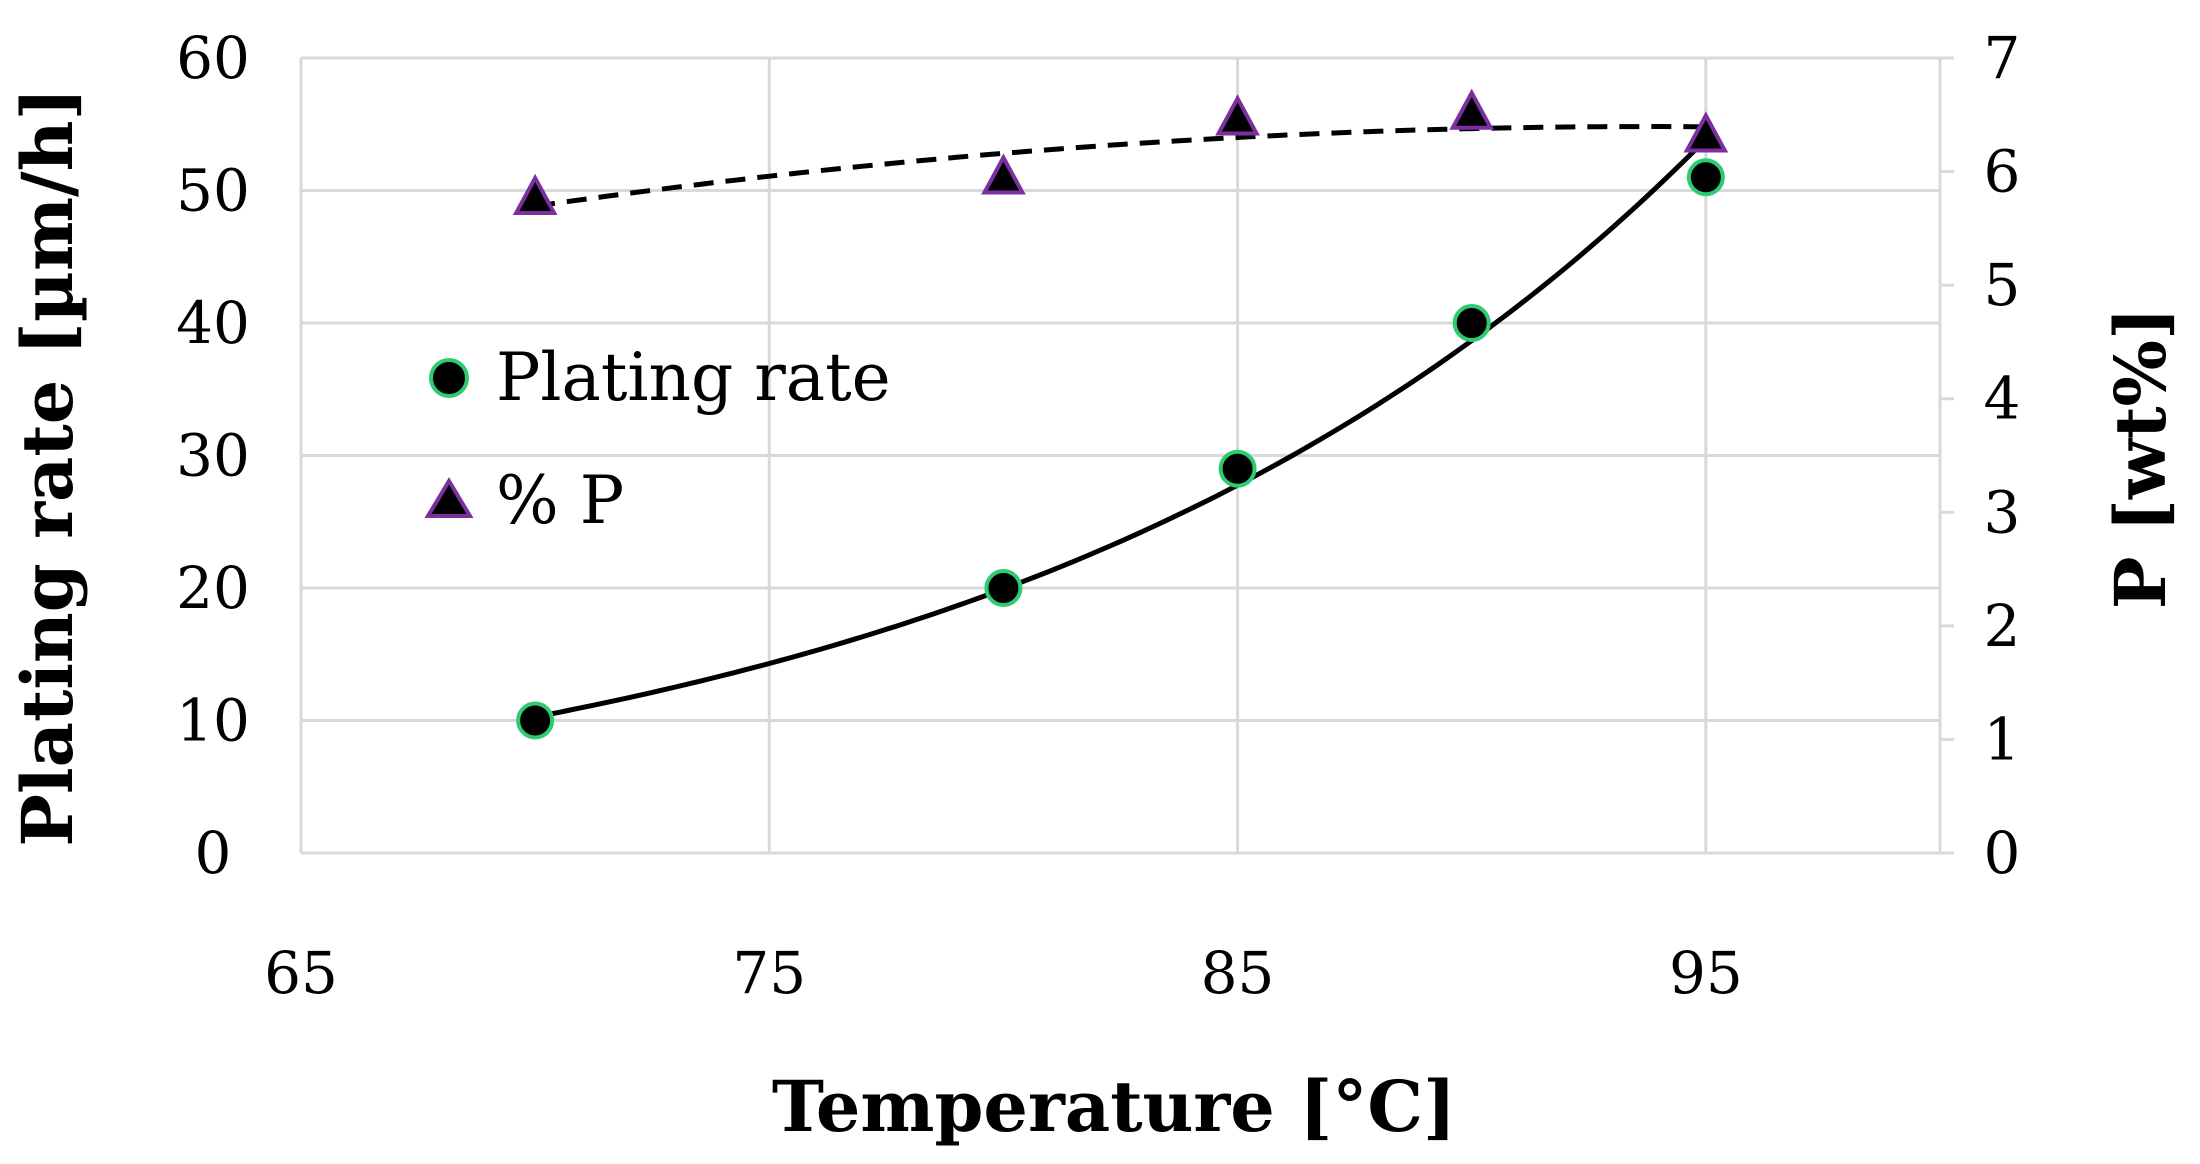 Image resolution: width=2200 pixels, height=1164 pixels. I want to click on x-tick-label: 65, so click(301, 973).